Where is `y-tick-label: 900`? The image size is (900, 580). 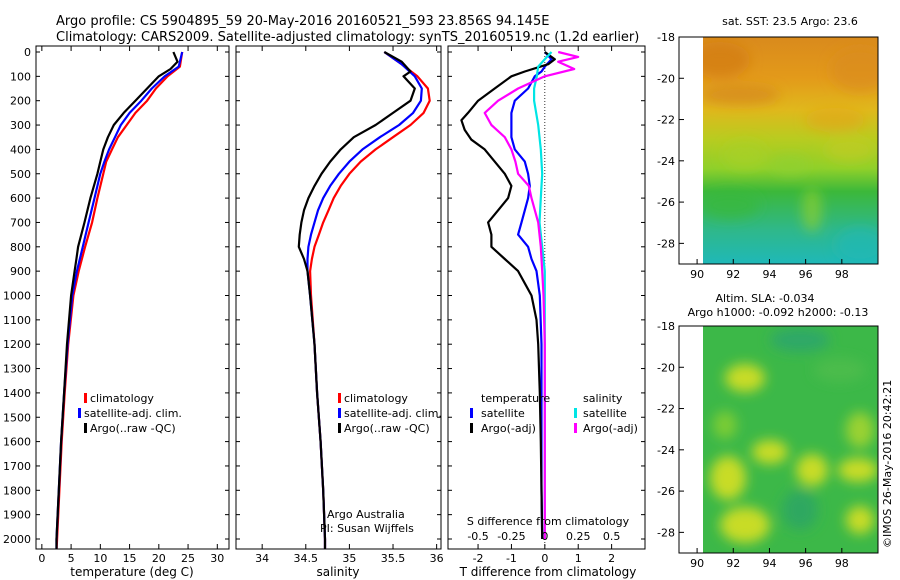
y-tick-label: 900 is located at coordinates (20, 271).